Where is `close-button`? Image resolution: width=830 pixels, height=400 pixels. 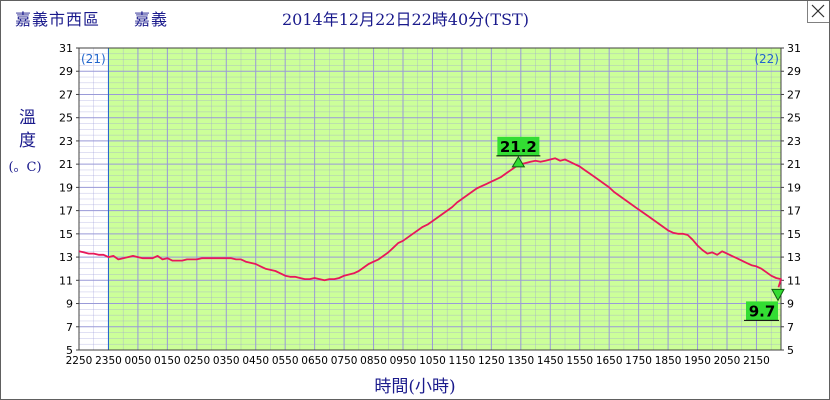 close-button is located at coordinates (818, 12).